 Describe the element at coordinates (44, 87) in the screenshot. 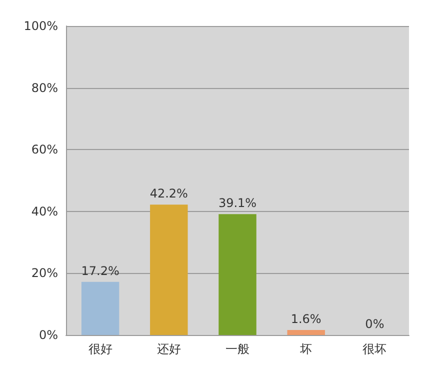

I see `y-tick-label: 80%` at that location.